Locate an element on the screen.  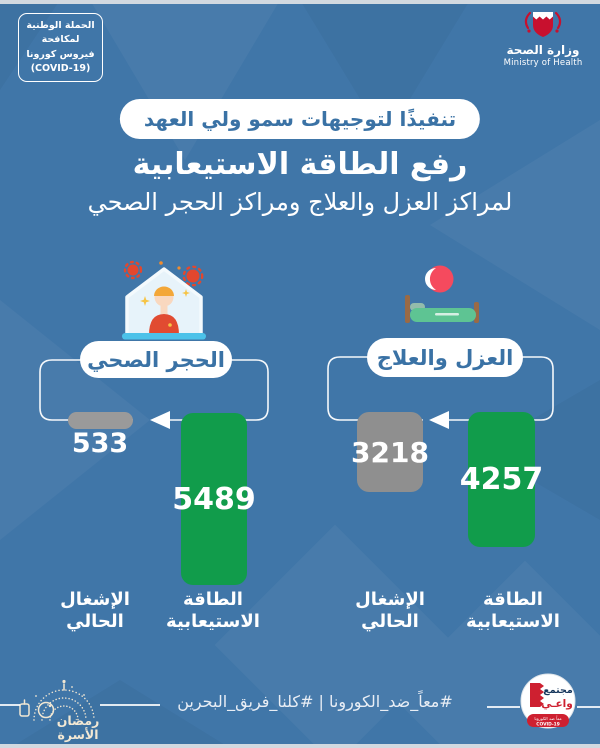
main-title: رفع الطاقة الاستيعابية is located at coordinates (300, 164).